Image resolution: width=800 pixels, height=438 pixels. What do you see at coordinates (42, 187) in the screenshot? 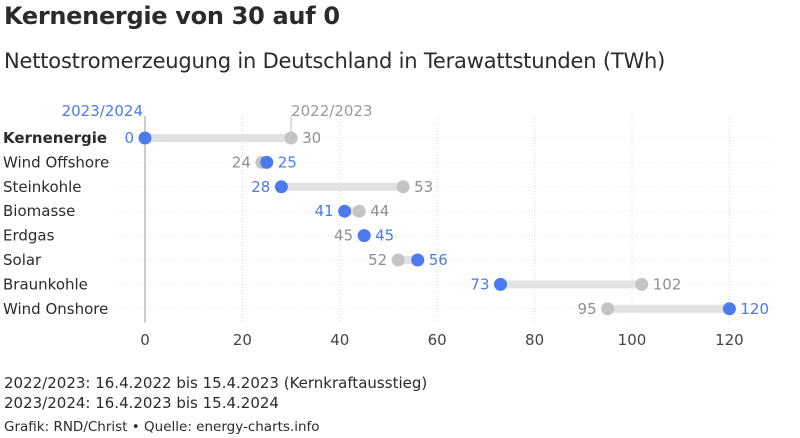
I see `category-label: Steinkohle` at bounding box center [42, 187].